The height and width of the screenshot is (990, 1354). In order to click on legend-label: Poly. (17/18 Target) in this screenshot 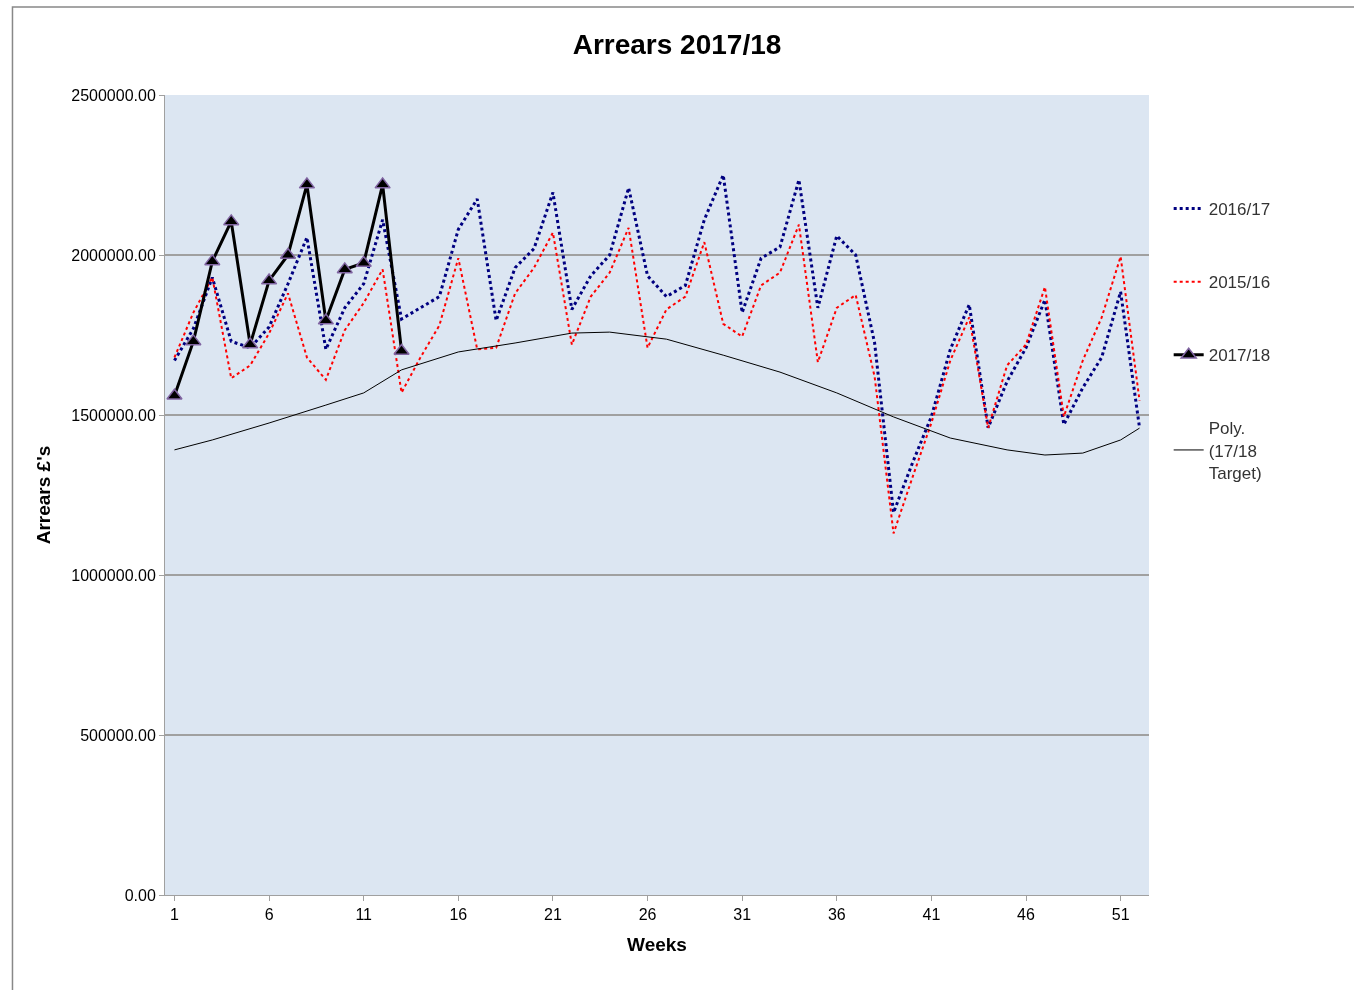, I will do `click(1235, 451)`.